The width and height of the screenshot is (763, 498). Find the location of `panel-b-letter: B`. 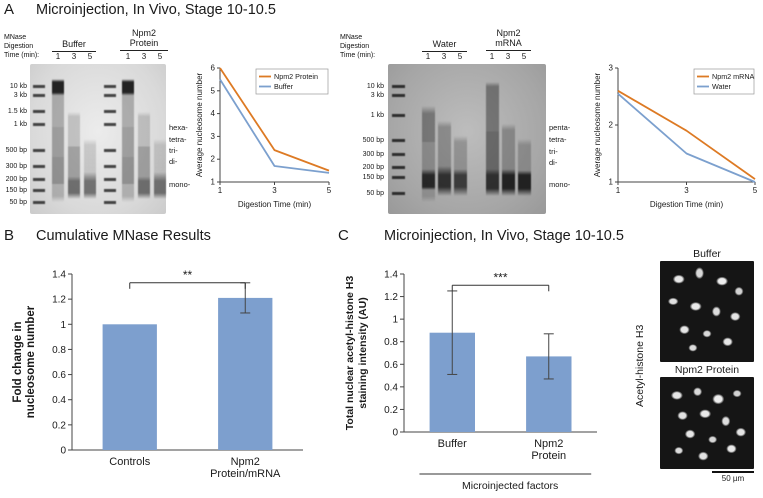

panel-b-letter: B is located at coordinates (9, 235).